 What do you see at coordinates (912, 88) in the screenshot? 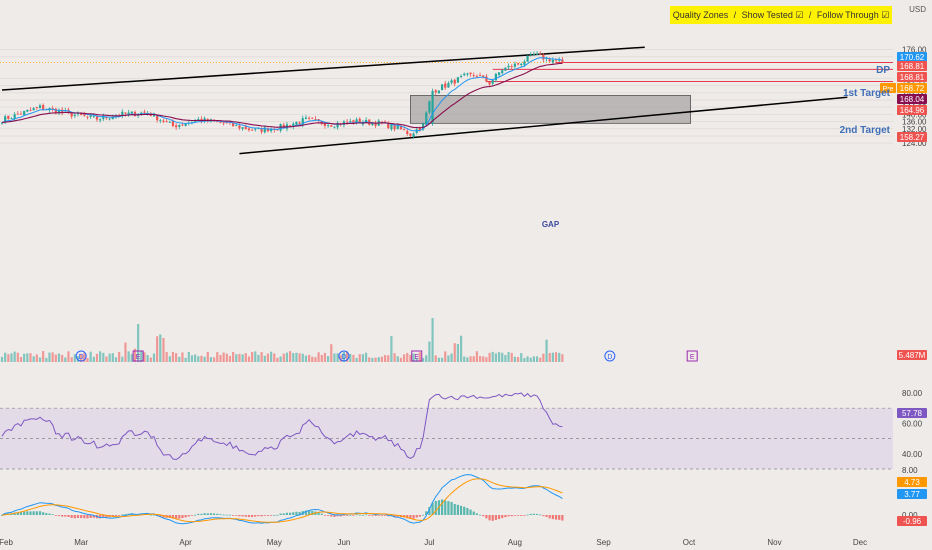
I see `price-badge-label: 168.72` at bounding box center [912, 88].